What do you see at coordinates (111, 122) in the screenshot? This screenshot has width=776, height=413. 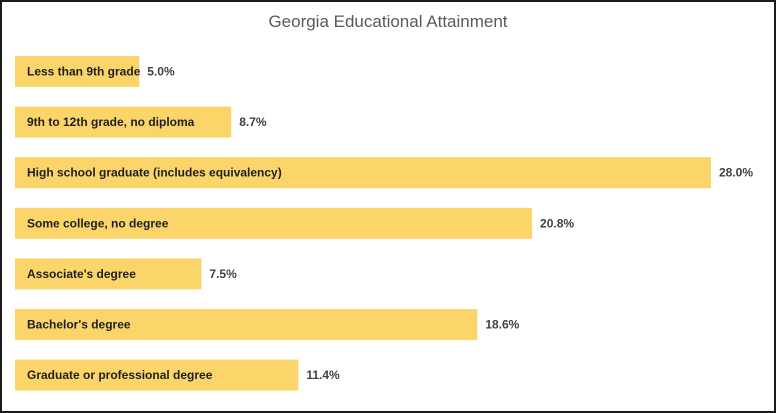 I see `category-label-1: 9th to 12th grade, no diploma` at bounding box center [111, 122].